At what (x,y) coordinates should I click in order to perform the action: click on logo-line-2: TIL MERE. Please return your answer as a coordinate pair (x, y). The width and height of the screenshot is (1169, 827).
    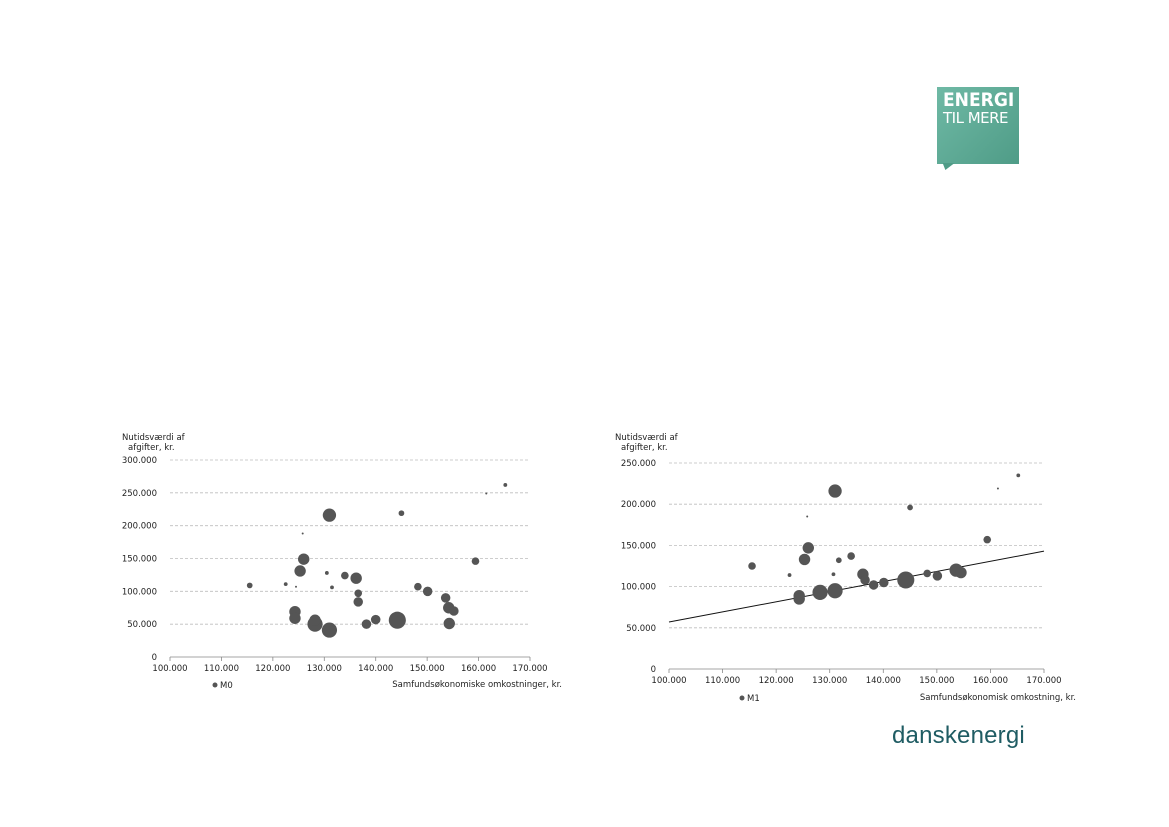
    Looking at the image, I should click on (976, 118).